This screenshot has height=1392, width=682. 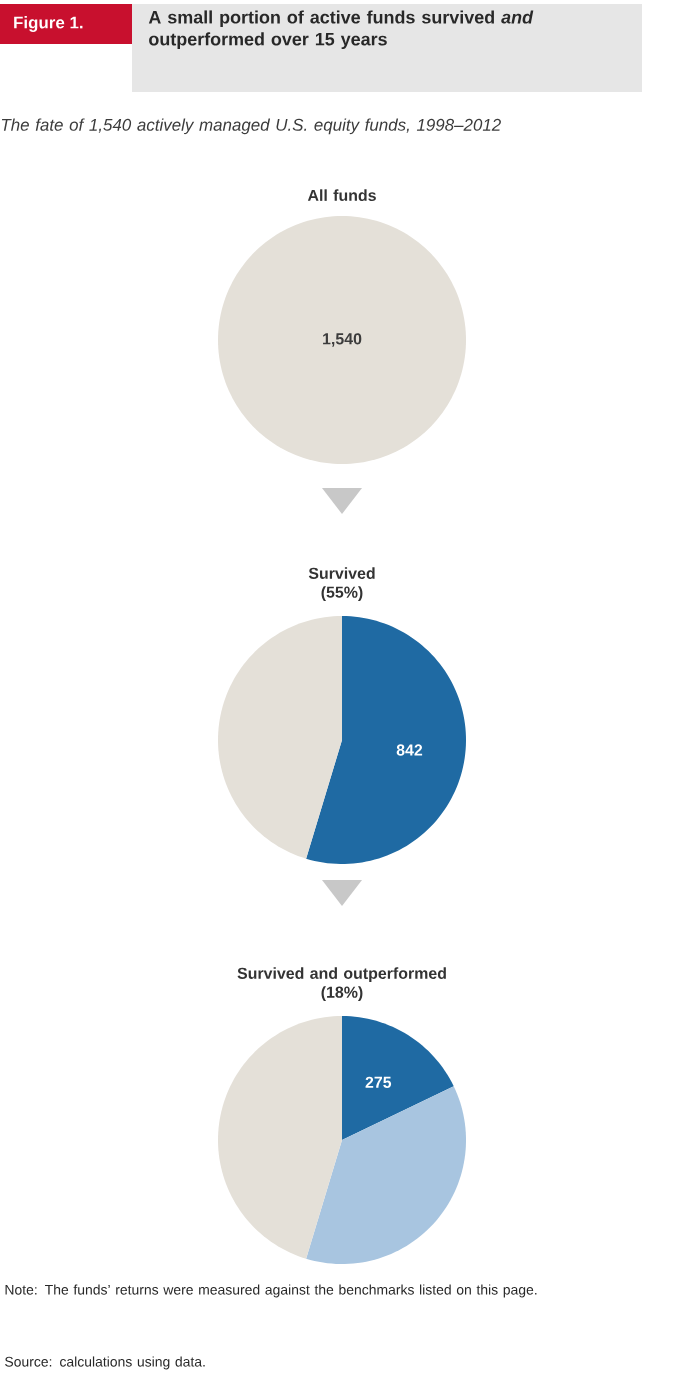 I want to click on text: A small portion of active funds survived and outperformed over 15 years, so click(x=341, y=30).